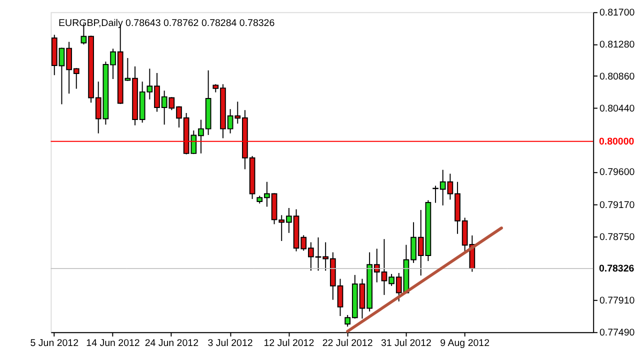 Image resolution: width=637 pixels, height=363 pixels. Describe the element at coordinates (617, 13) in the screenshot. I see `y-tick-label: 0.81700` at that location.